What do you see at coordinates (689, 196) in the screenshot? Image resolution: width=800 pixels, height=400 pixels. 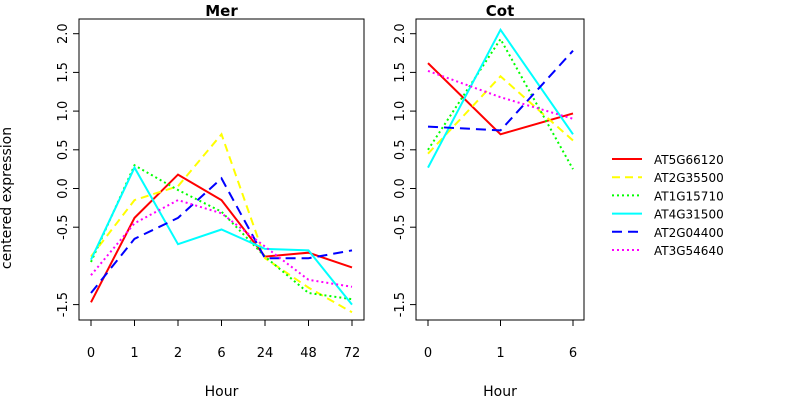 I see `legend-label: AT1G15710` at bounding box center [689, 196].